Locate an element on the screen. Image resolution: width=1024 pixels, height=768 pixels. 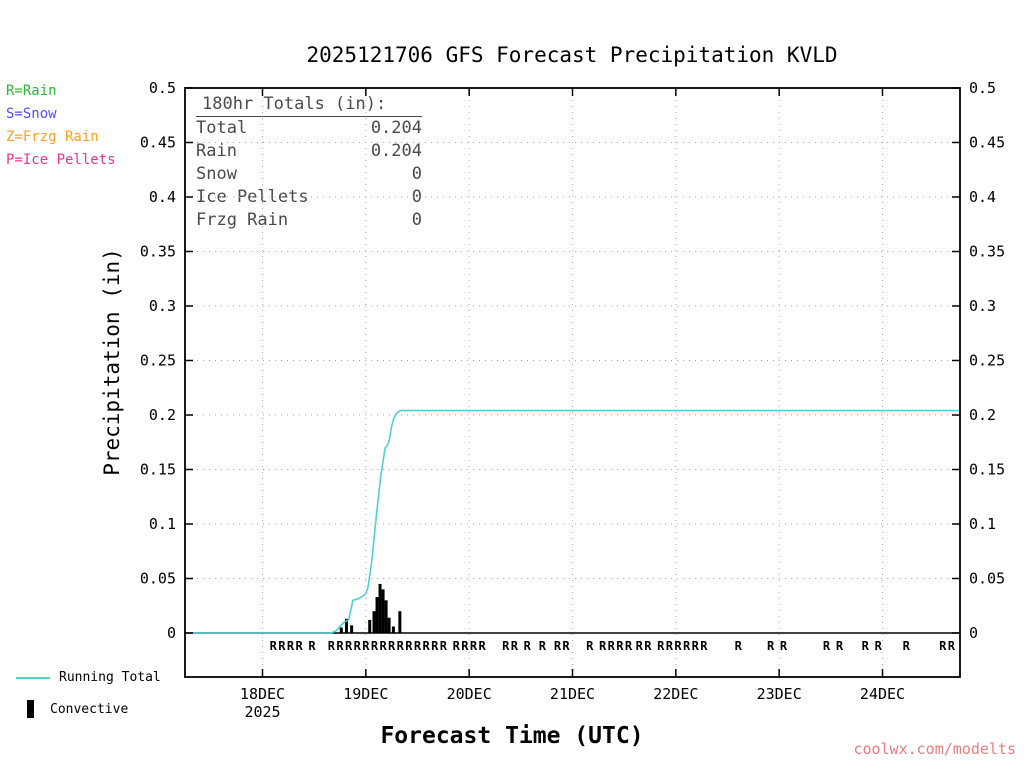
precip-type-legend-item: P=Ice Pellets is located at coordinates (61, 160).